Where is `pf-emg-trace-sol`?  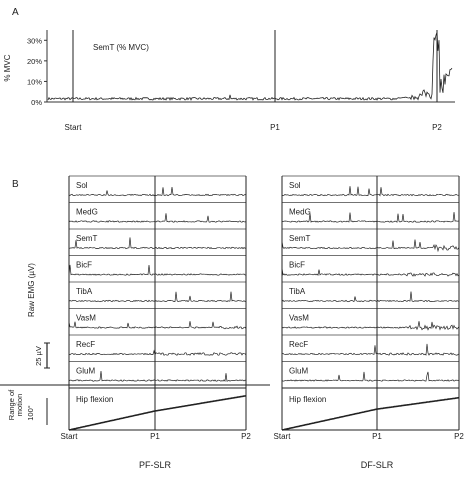
pf-emg-trace-sol is located at coordinates (157, 191).